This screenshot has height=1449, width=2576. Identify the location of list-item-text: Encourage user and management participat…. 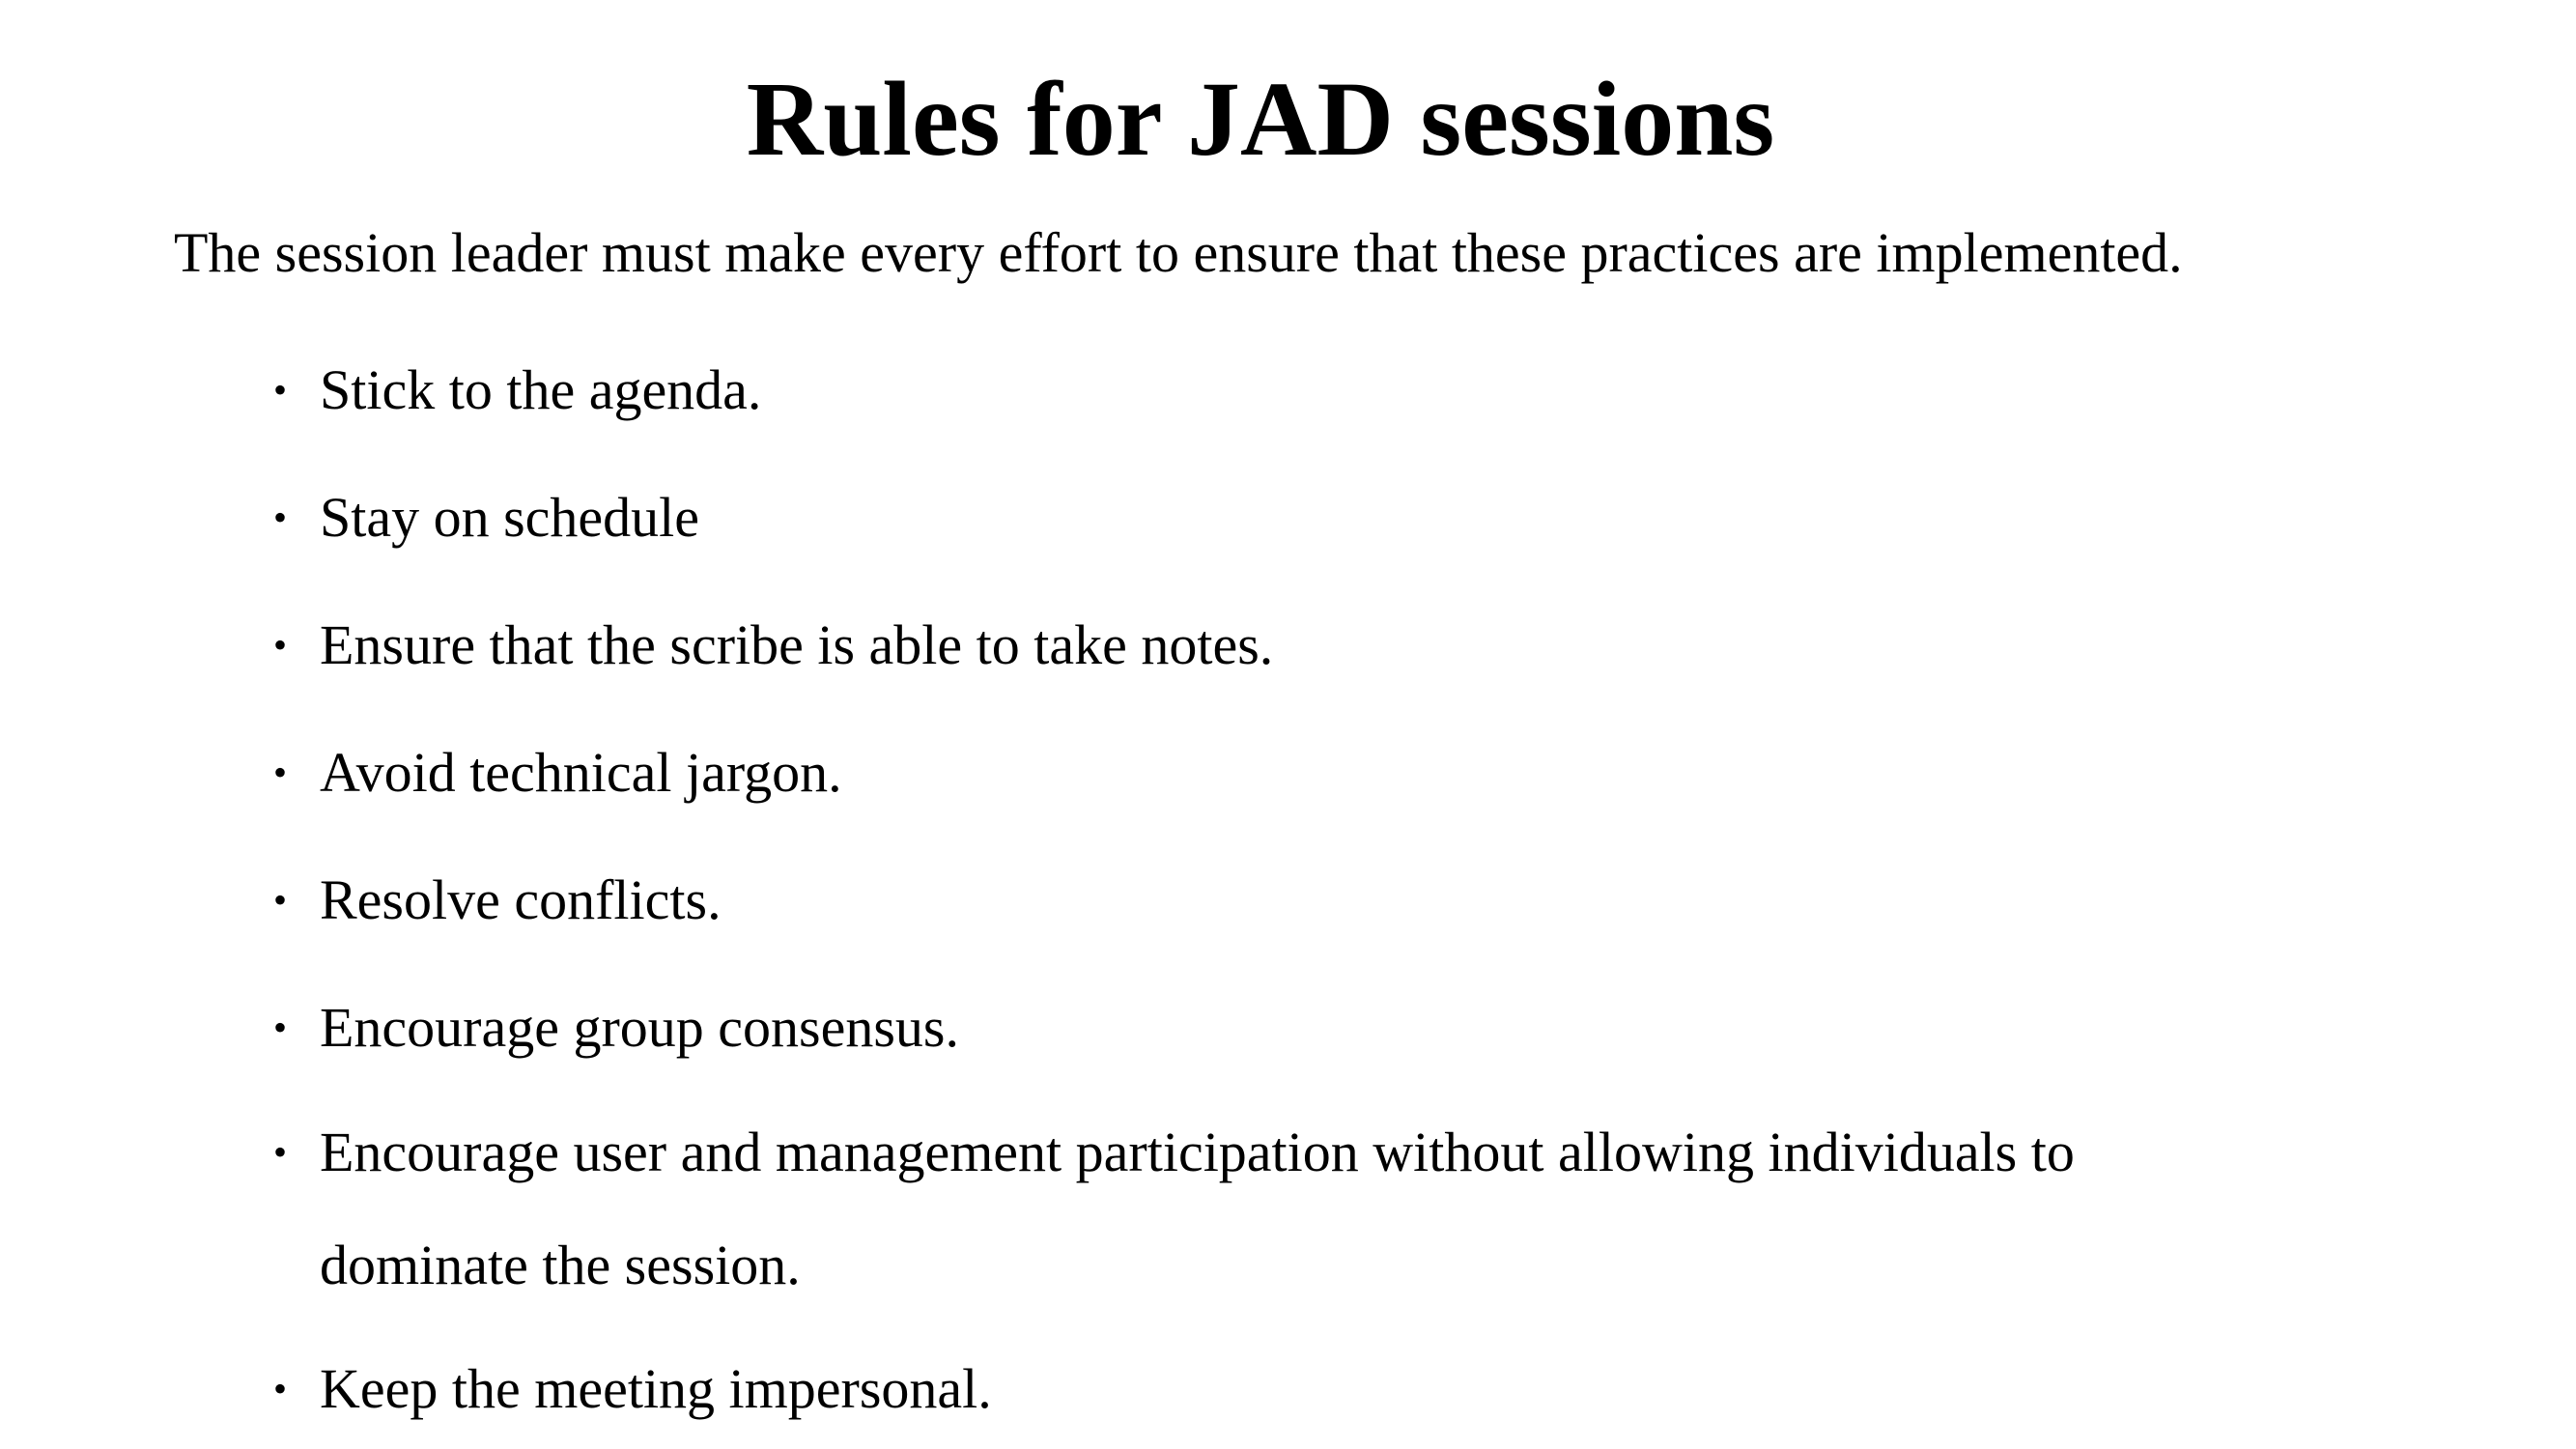
(1197, 1208).